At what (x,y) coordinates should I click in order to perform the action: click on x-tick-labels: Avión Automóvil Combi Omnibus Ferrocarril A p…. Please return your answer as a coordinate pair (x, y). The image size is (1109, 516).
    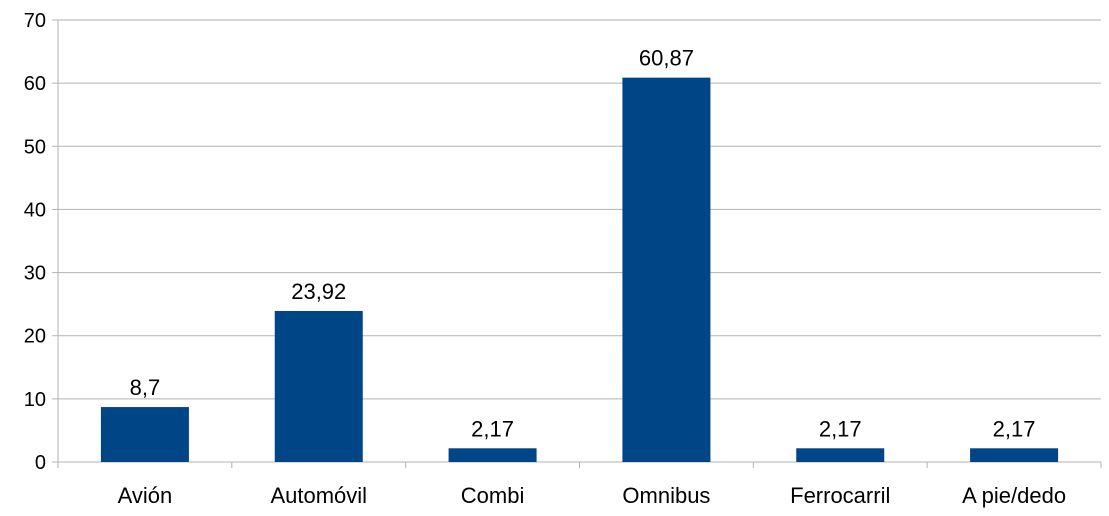
    Looking at the image, I should click on (592, 495).